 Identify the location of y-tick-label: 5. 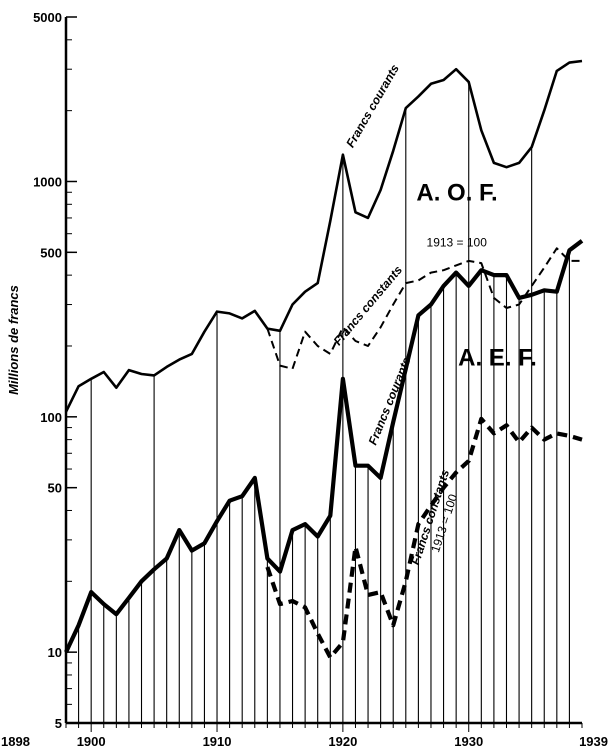
(58, 723).